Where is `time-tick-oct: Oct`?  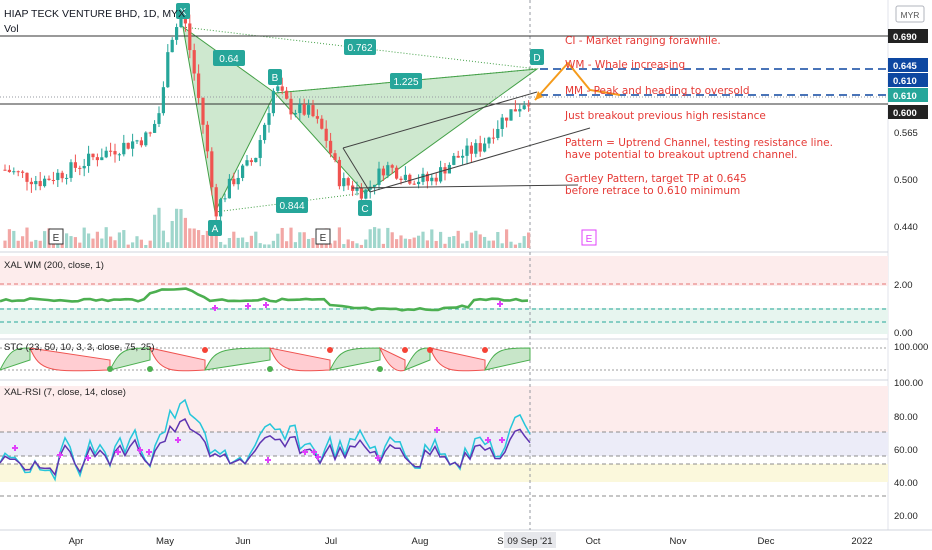 time-tick-oct: Oct is located at coordinates (593, 541).